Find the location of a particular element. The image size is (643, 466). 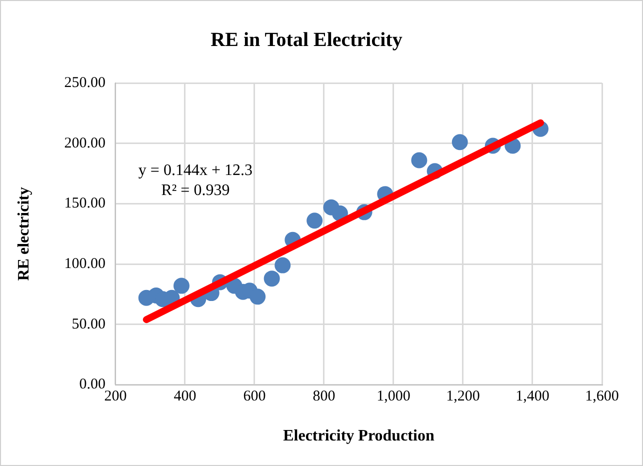

x-tick-label: 800 is located at coordinates (324, 396).